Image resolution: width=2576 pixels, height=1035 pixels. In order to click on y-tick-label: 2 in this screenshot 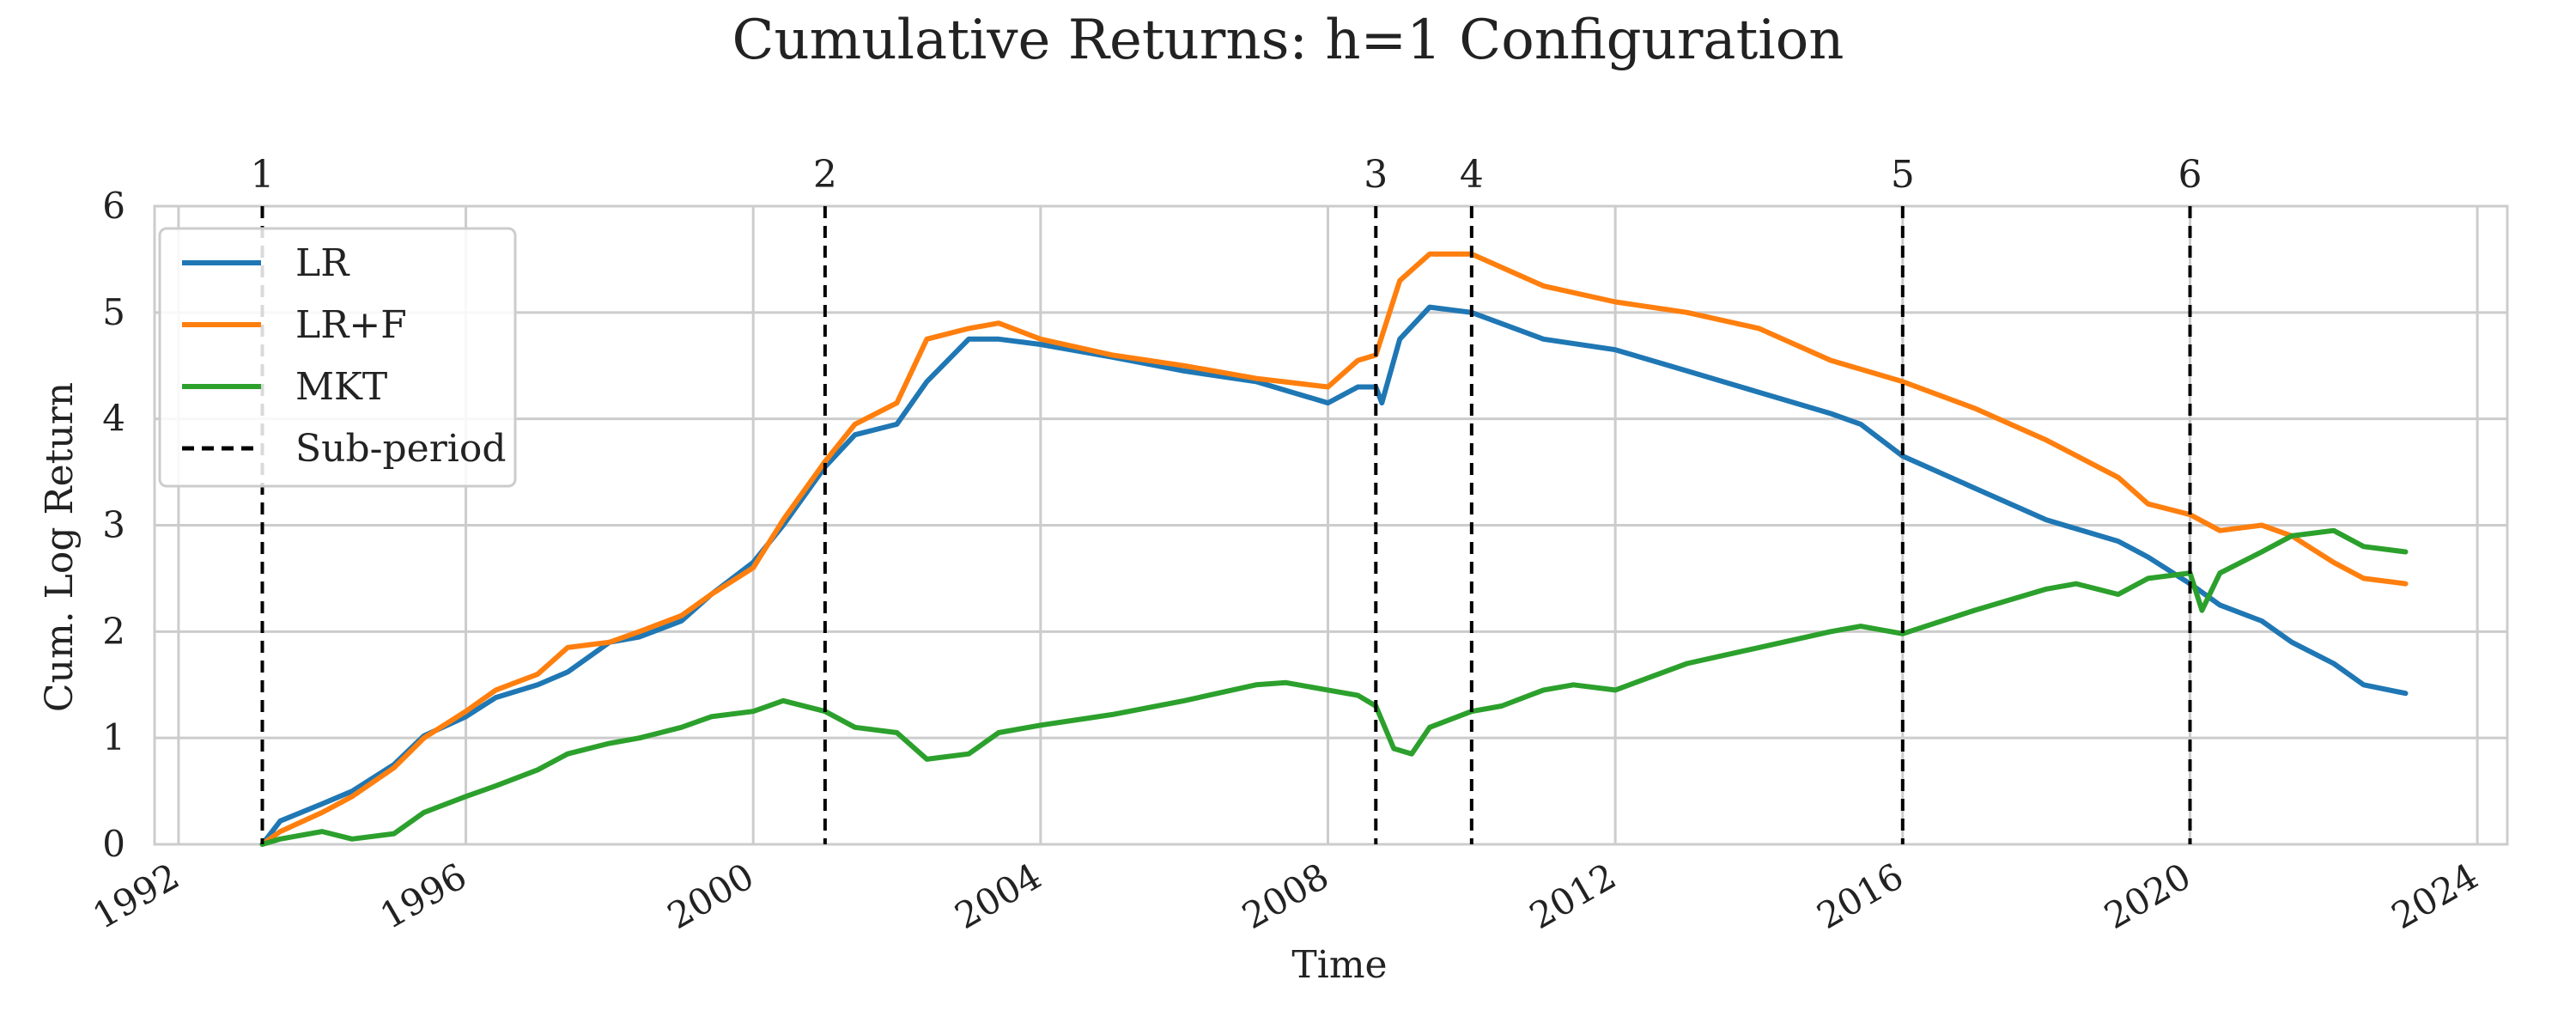, I will do `click(113, 631)`.